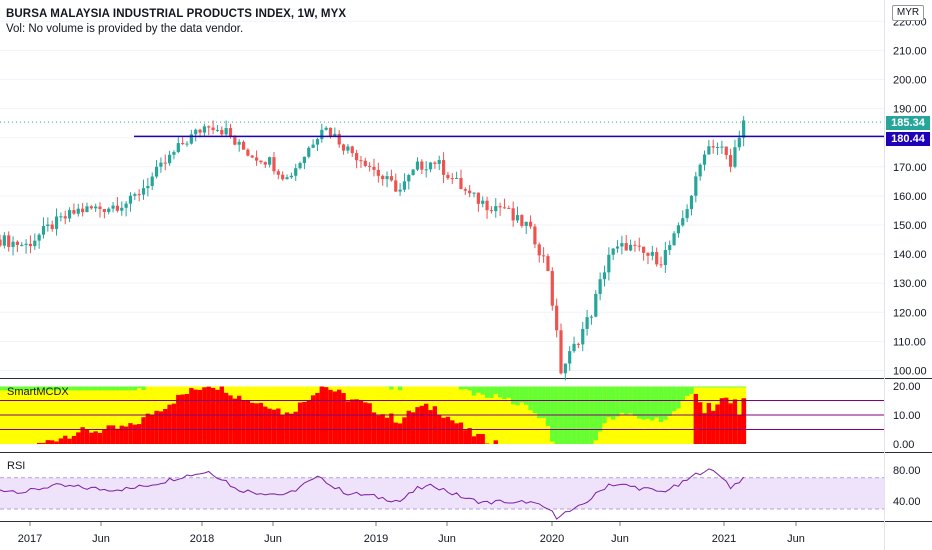 The width and height of the screenshot is (932, 550). What do you see at coordinates (907, 502) in the screenshot?
I see `rsi-tick-label: 40.00` at bounding box center [907, 502].